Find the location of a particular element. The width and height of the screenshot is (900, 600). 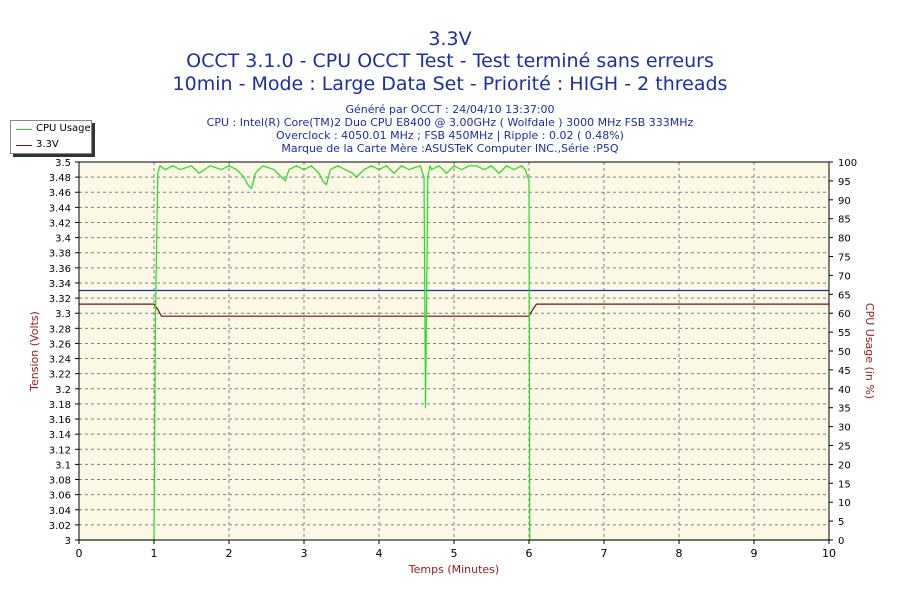

y-right-tick-label: 95 is located at coordinates (844, 182).